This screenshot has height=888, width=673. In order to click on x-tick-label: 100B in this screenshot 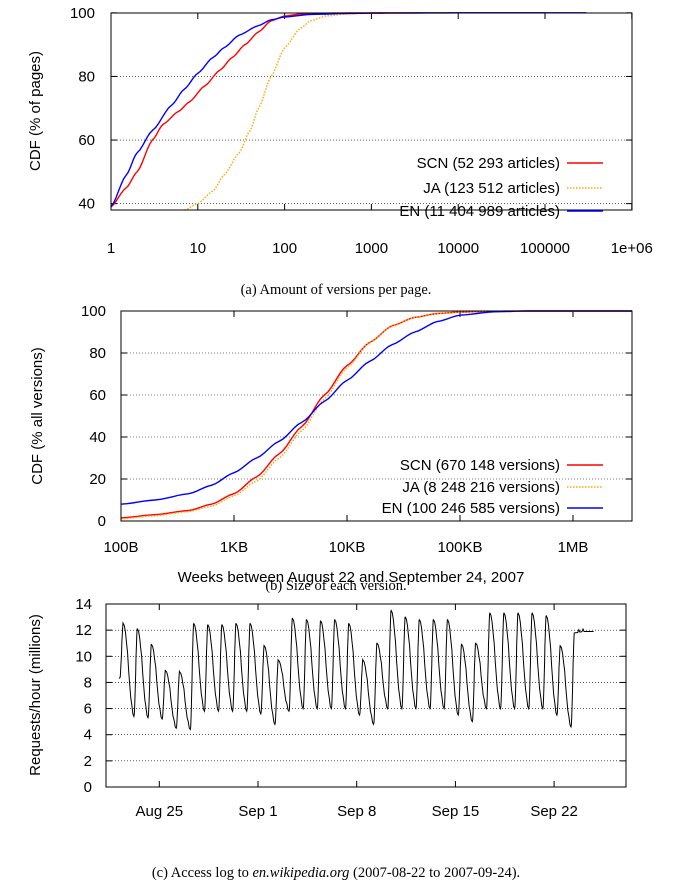, I will do `click(120, 547)`.